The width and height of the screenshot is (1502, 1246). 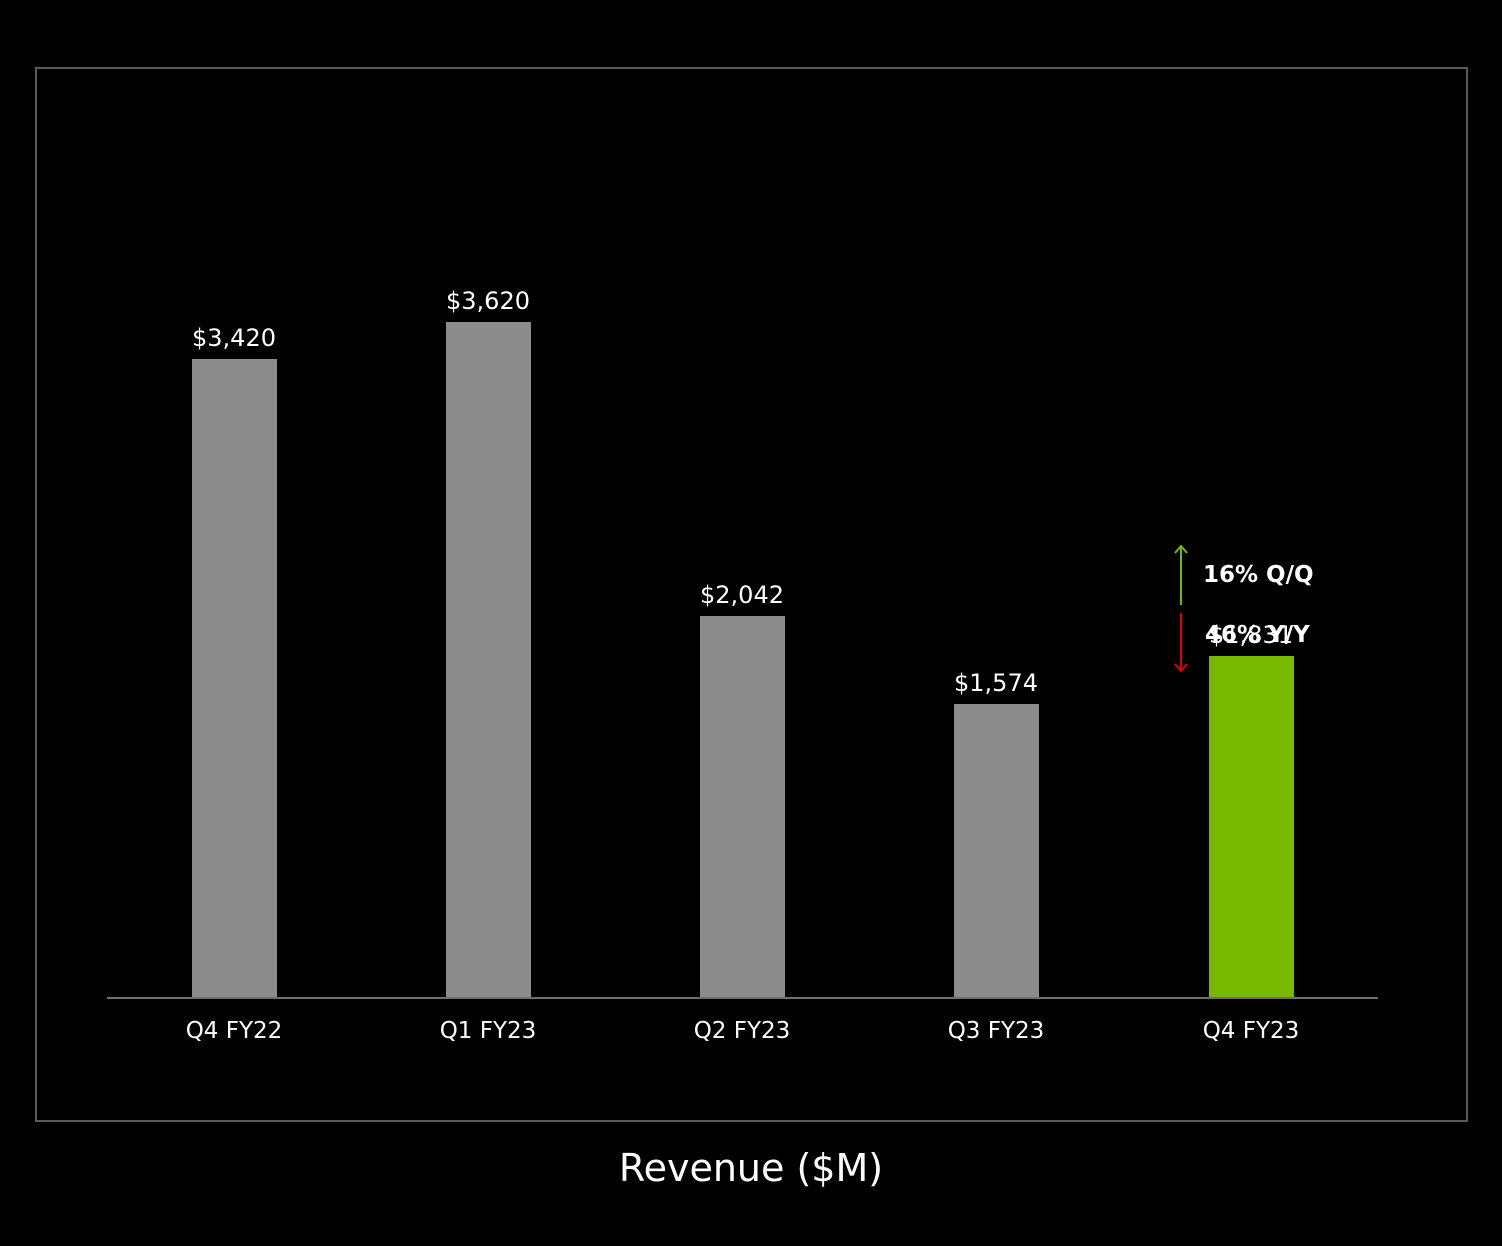 What do you see at coordinates (1181, 574) in the screenshot?
I see `arrow-up-icon` at bounding box center [1181, 574].